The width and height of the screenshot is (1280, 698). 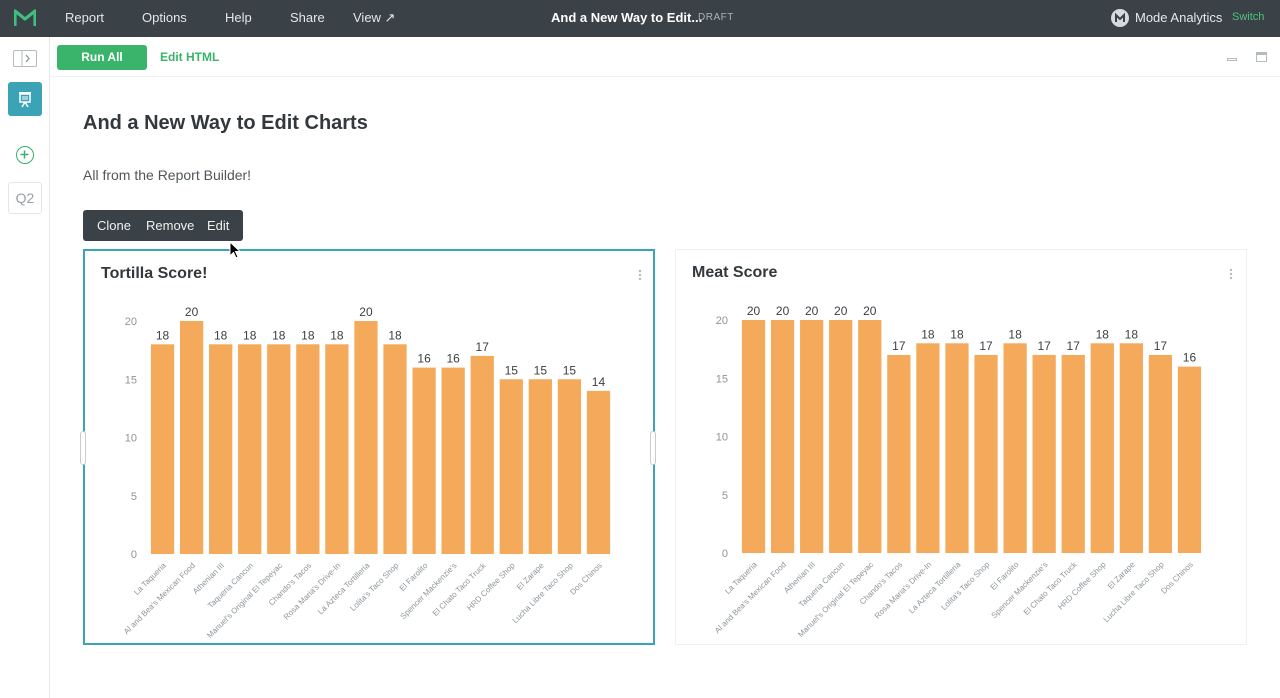 What do you see at coordinates (83, 448) in the screenshot?
I see `resize-handle-left` at bounding box center [83, 448].